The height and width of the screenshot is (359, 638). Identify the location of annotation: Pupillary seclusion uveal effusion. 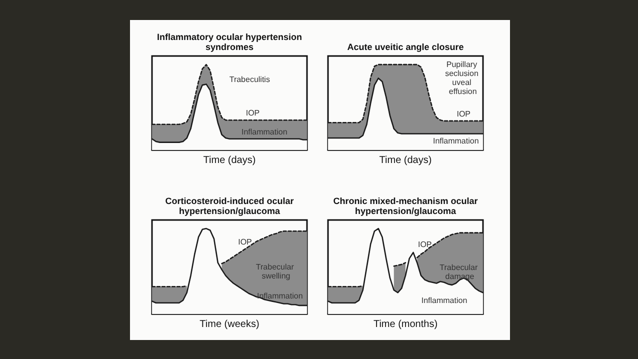
(463, 78).